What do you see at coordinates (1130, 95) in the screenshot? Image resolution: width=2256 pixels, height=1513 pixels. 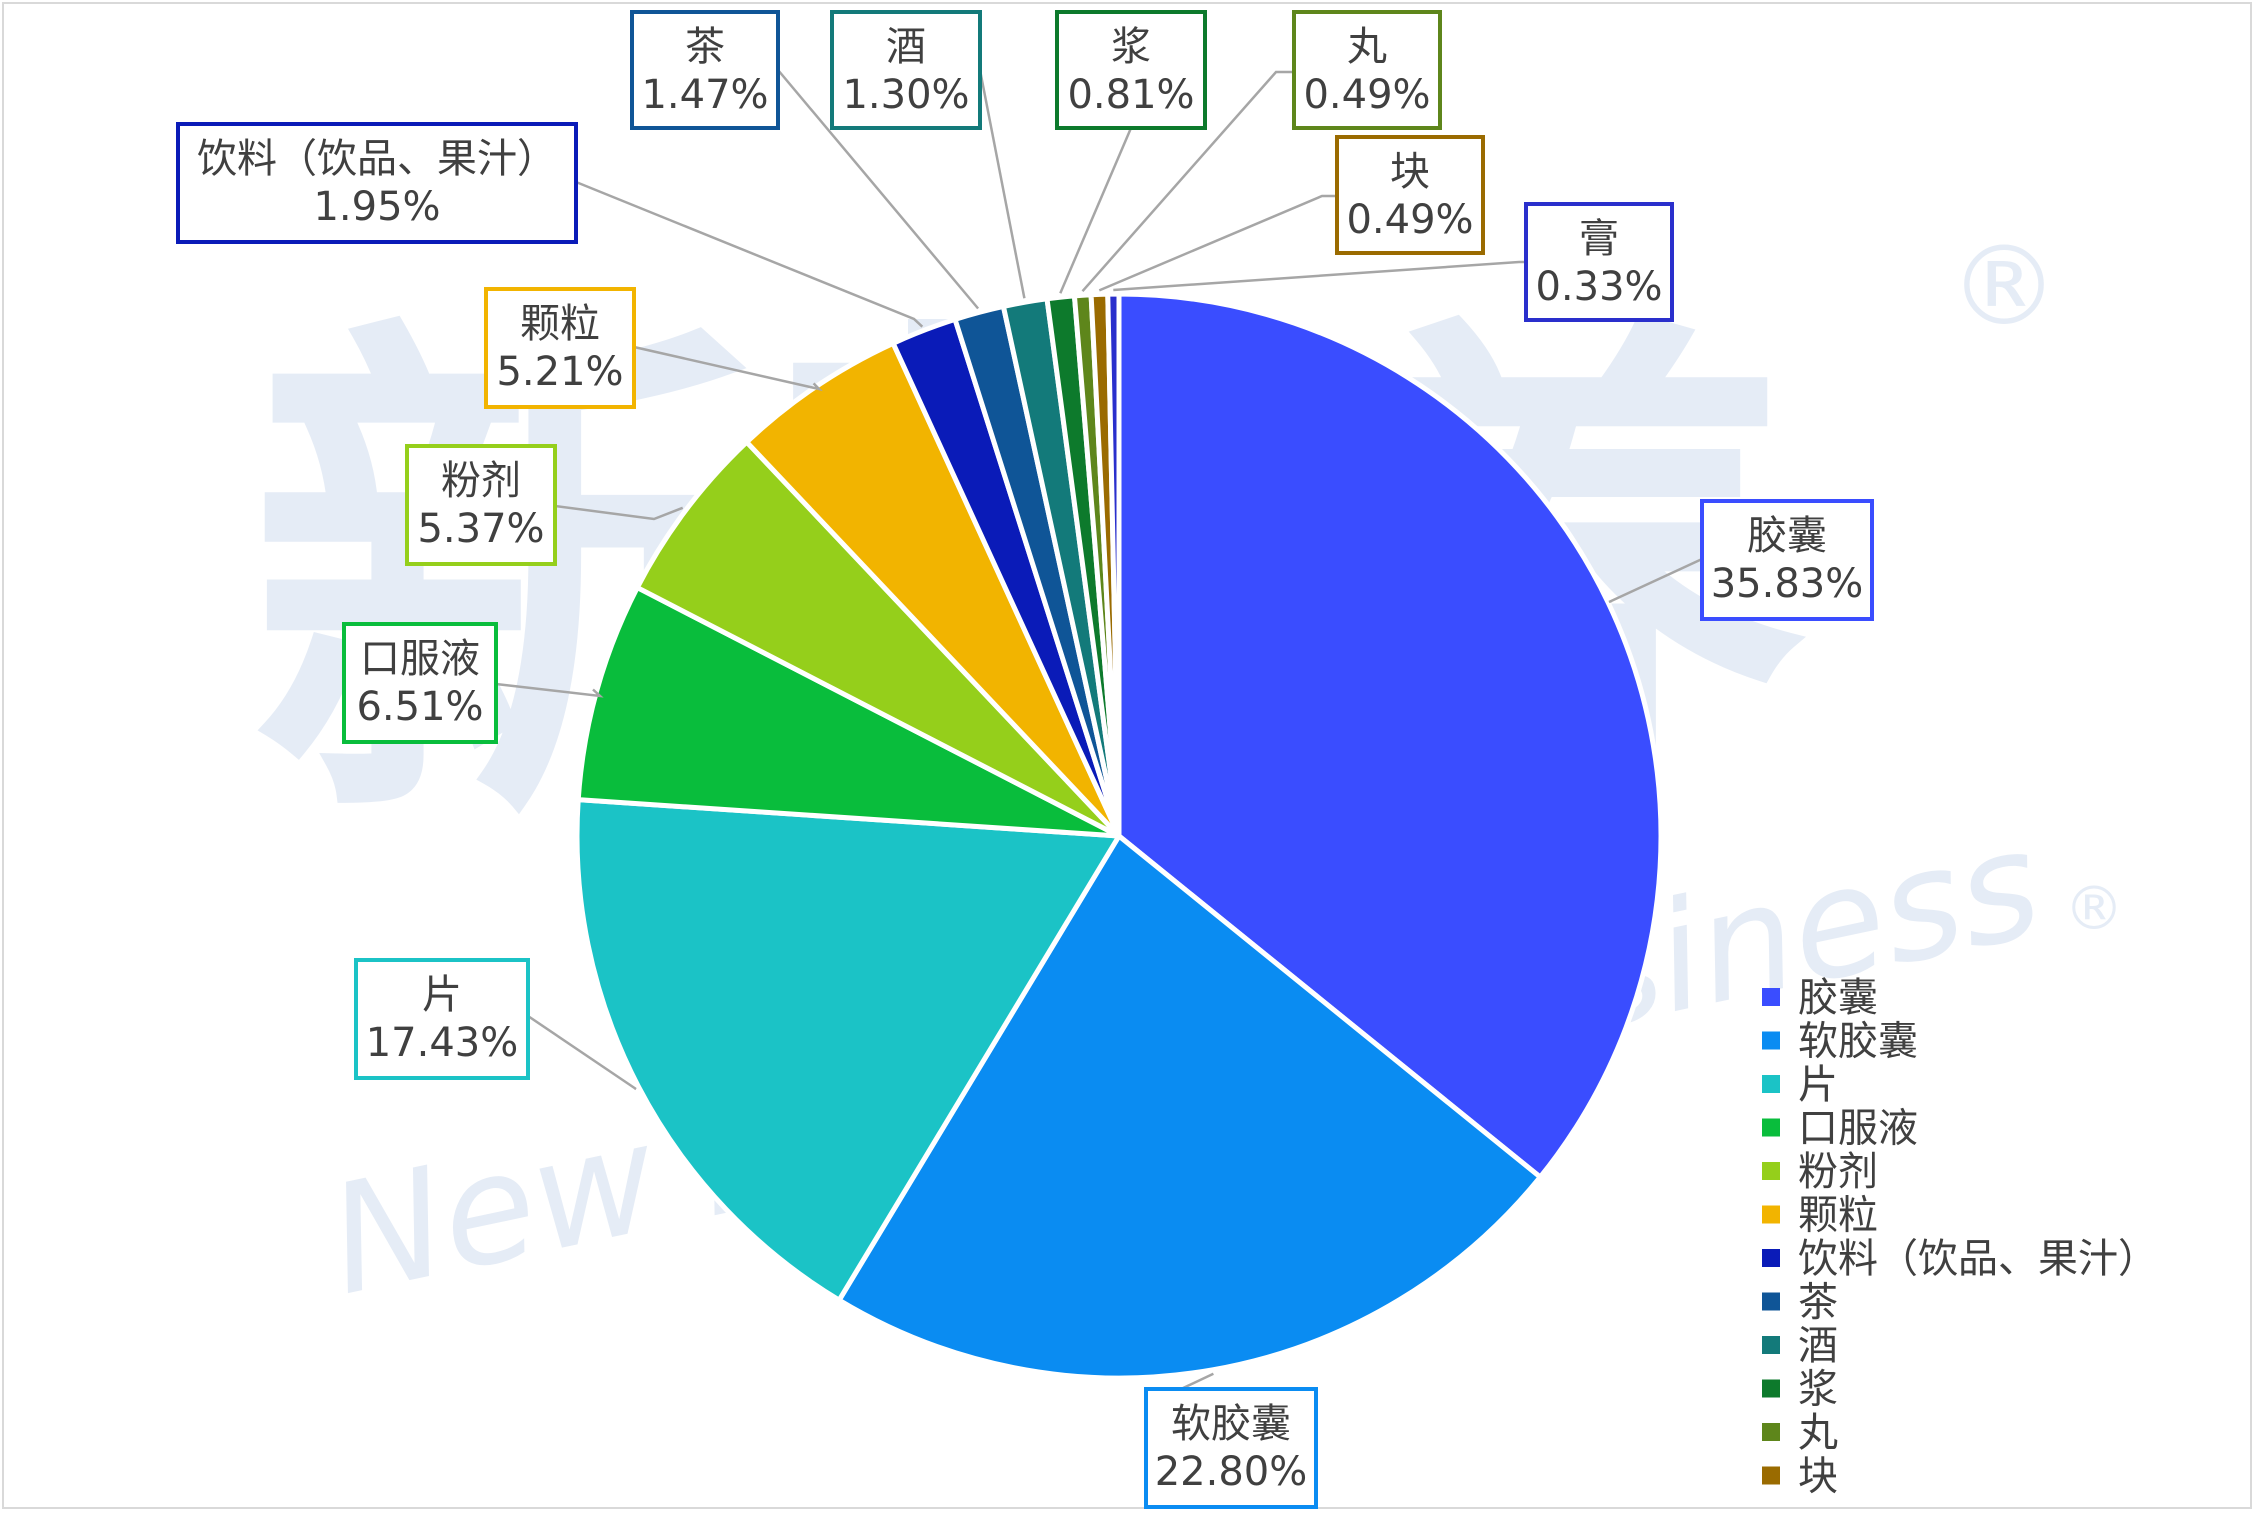 I see `data-label-value: 0.81%` at bounding box center [1130, 95].